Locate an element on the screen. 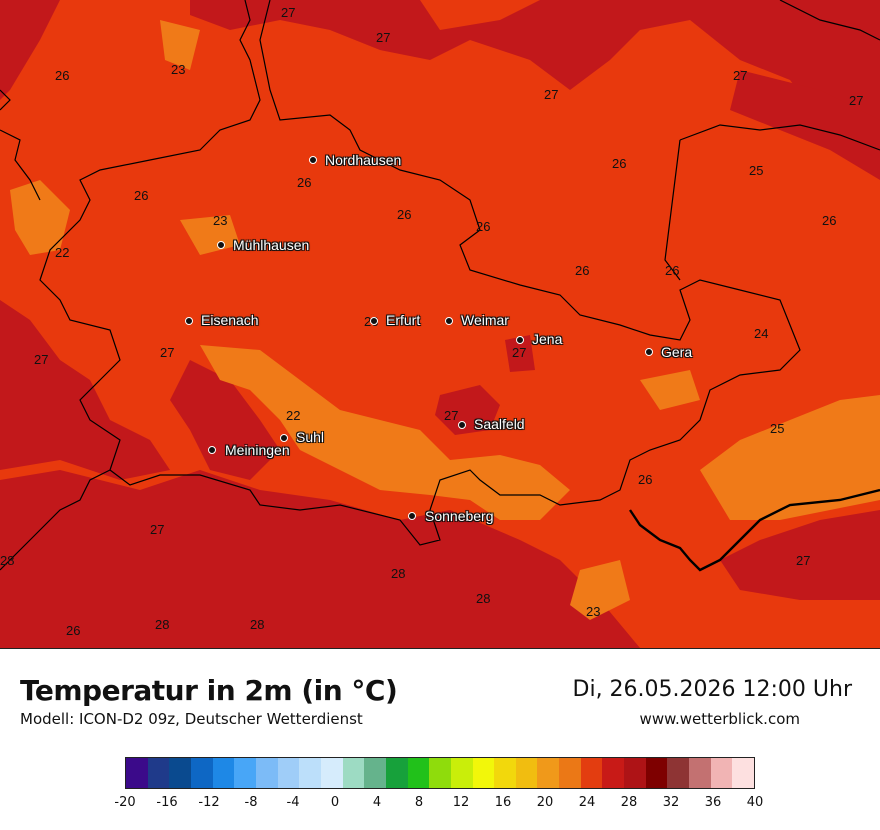  border-saxony is located at coordinates (672, 210).